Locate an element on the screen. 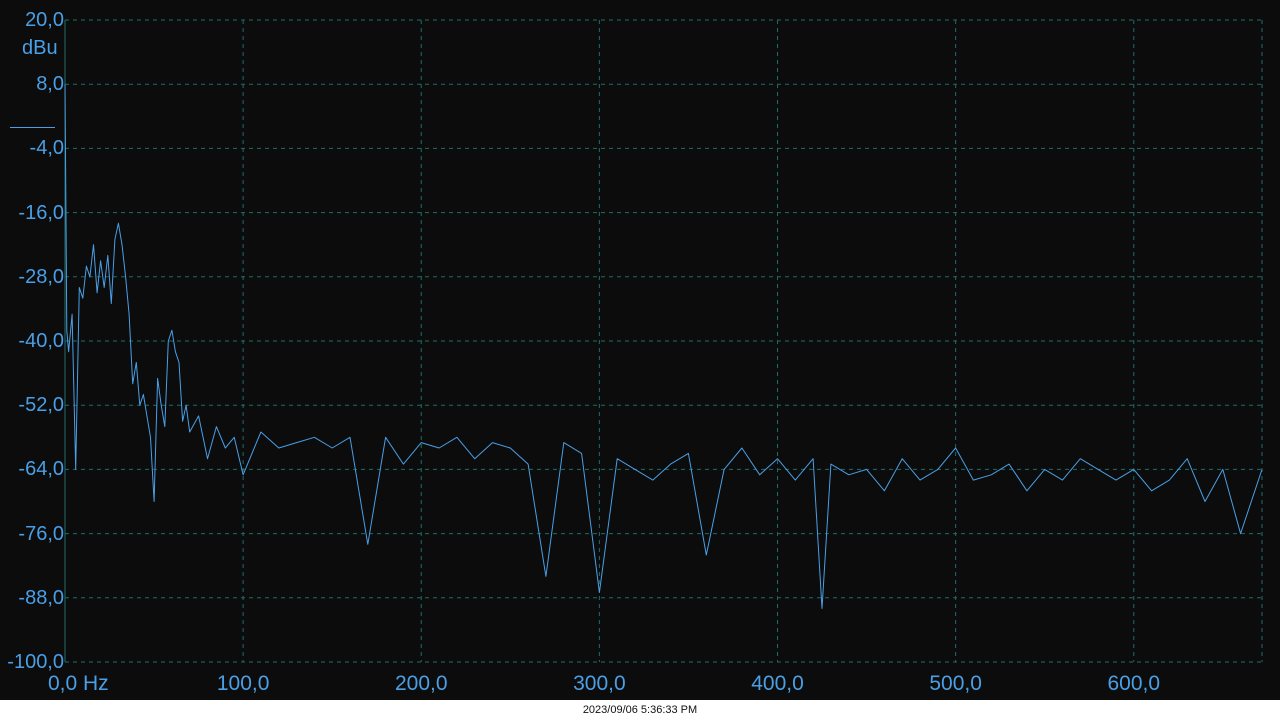 The width and height of the screenshot is (1280, 720). y-tick-label: -100,0 is located at coordinates (35, 662).